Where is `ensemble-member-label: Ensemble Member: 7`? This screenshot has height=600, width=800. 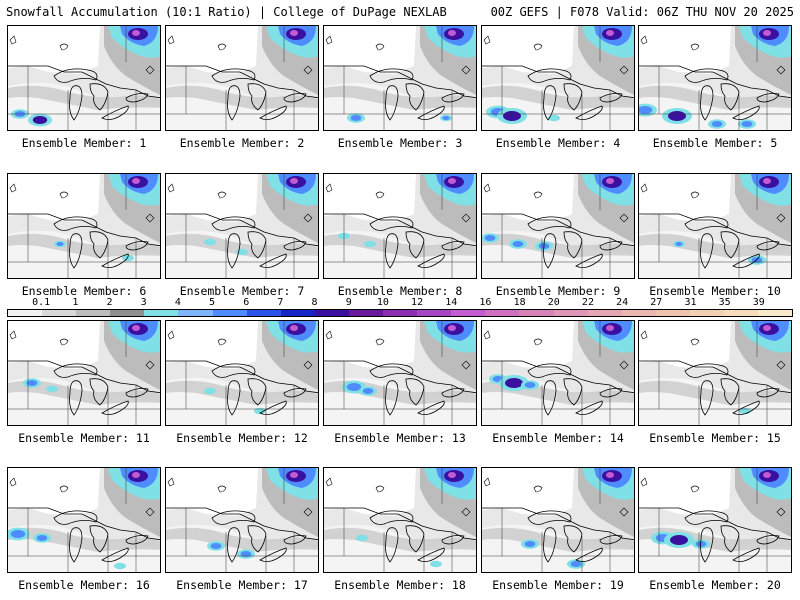
ensemble-member-label: Ensemble Member: 7 is located at coordinates (242, 291).